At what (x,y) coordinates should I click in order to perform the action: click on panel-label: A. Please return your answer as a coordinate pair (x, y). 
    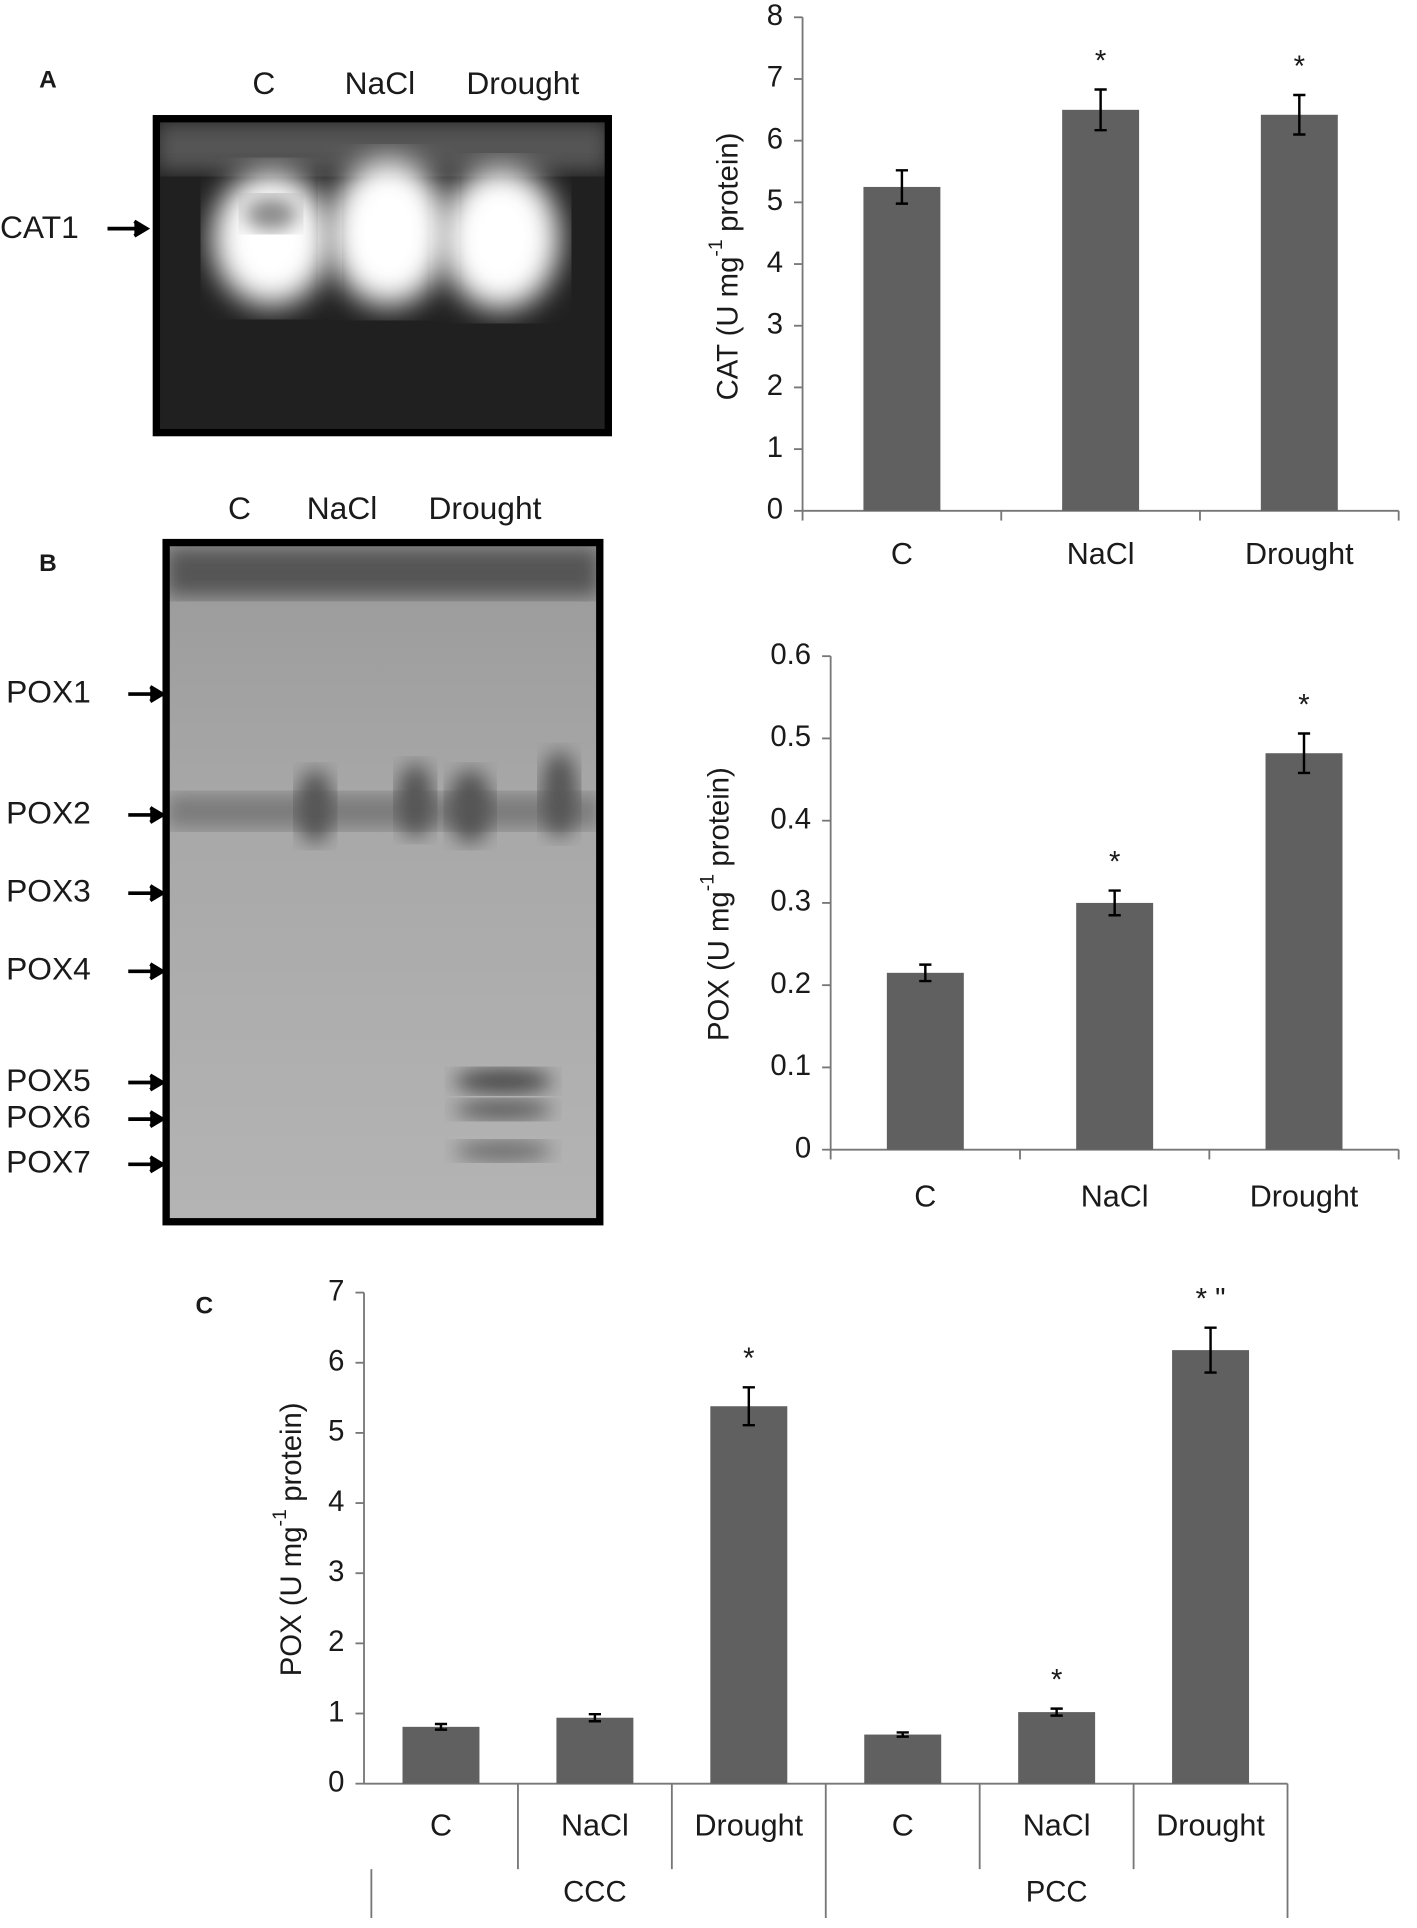
    Looking at the image, I should click on (48, 79).